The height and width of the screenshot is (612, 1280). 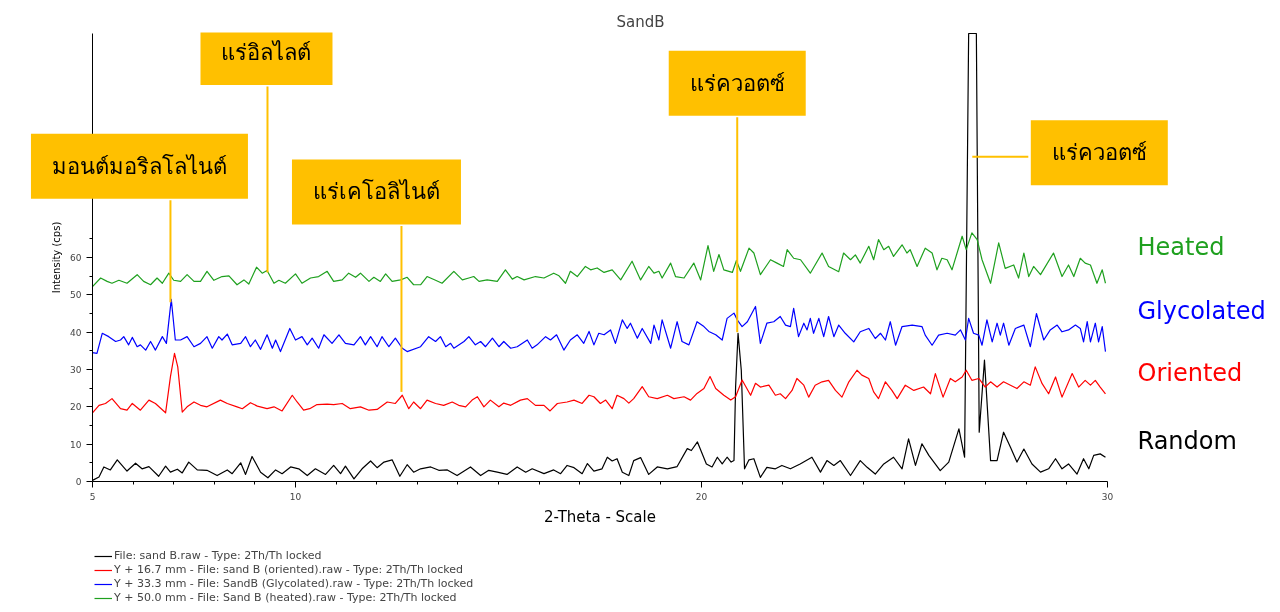 I want to click on legend-label: Y + 50.0 mm - File: Sand B (heated).raw - Type: 2Th/Th locked, so click(x=285, y=597).